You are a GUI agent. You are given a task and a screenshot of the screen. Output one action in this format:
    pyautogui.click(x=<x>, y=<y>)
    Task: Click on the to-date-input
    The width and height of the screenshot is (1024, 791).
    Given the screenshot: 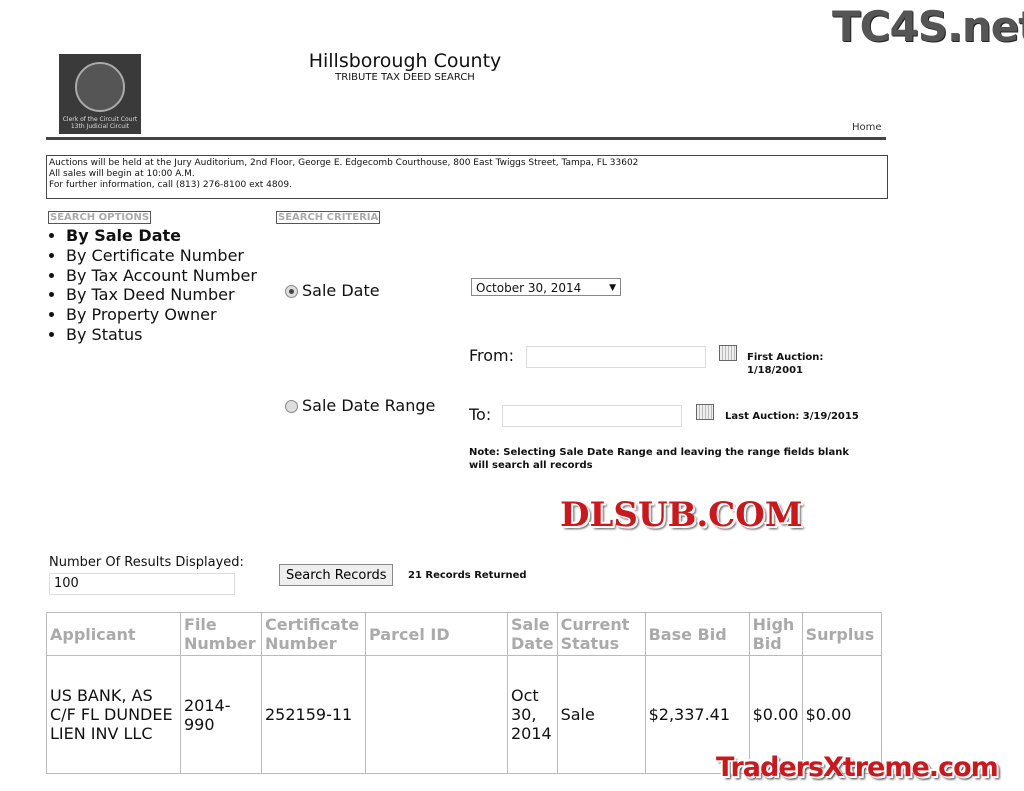 What is the action you would take?
    pyautogui.click(x=592, y=416)
    